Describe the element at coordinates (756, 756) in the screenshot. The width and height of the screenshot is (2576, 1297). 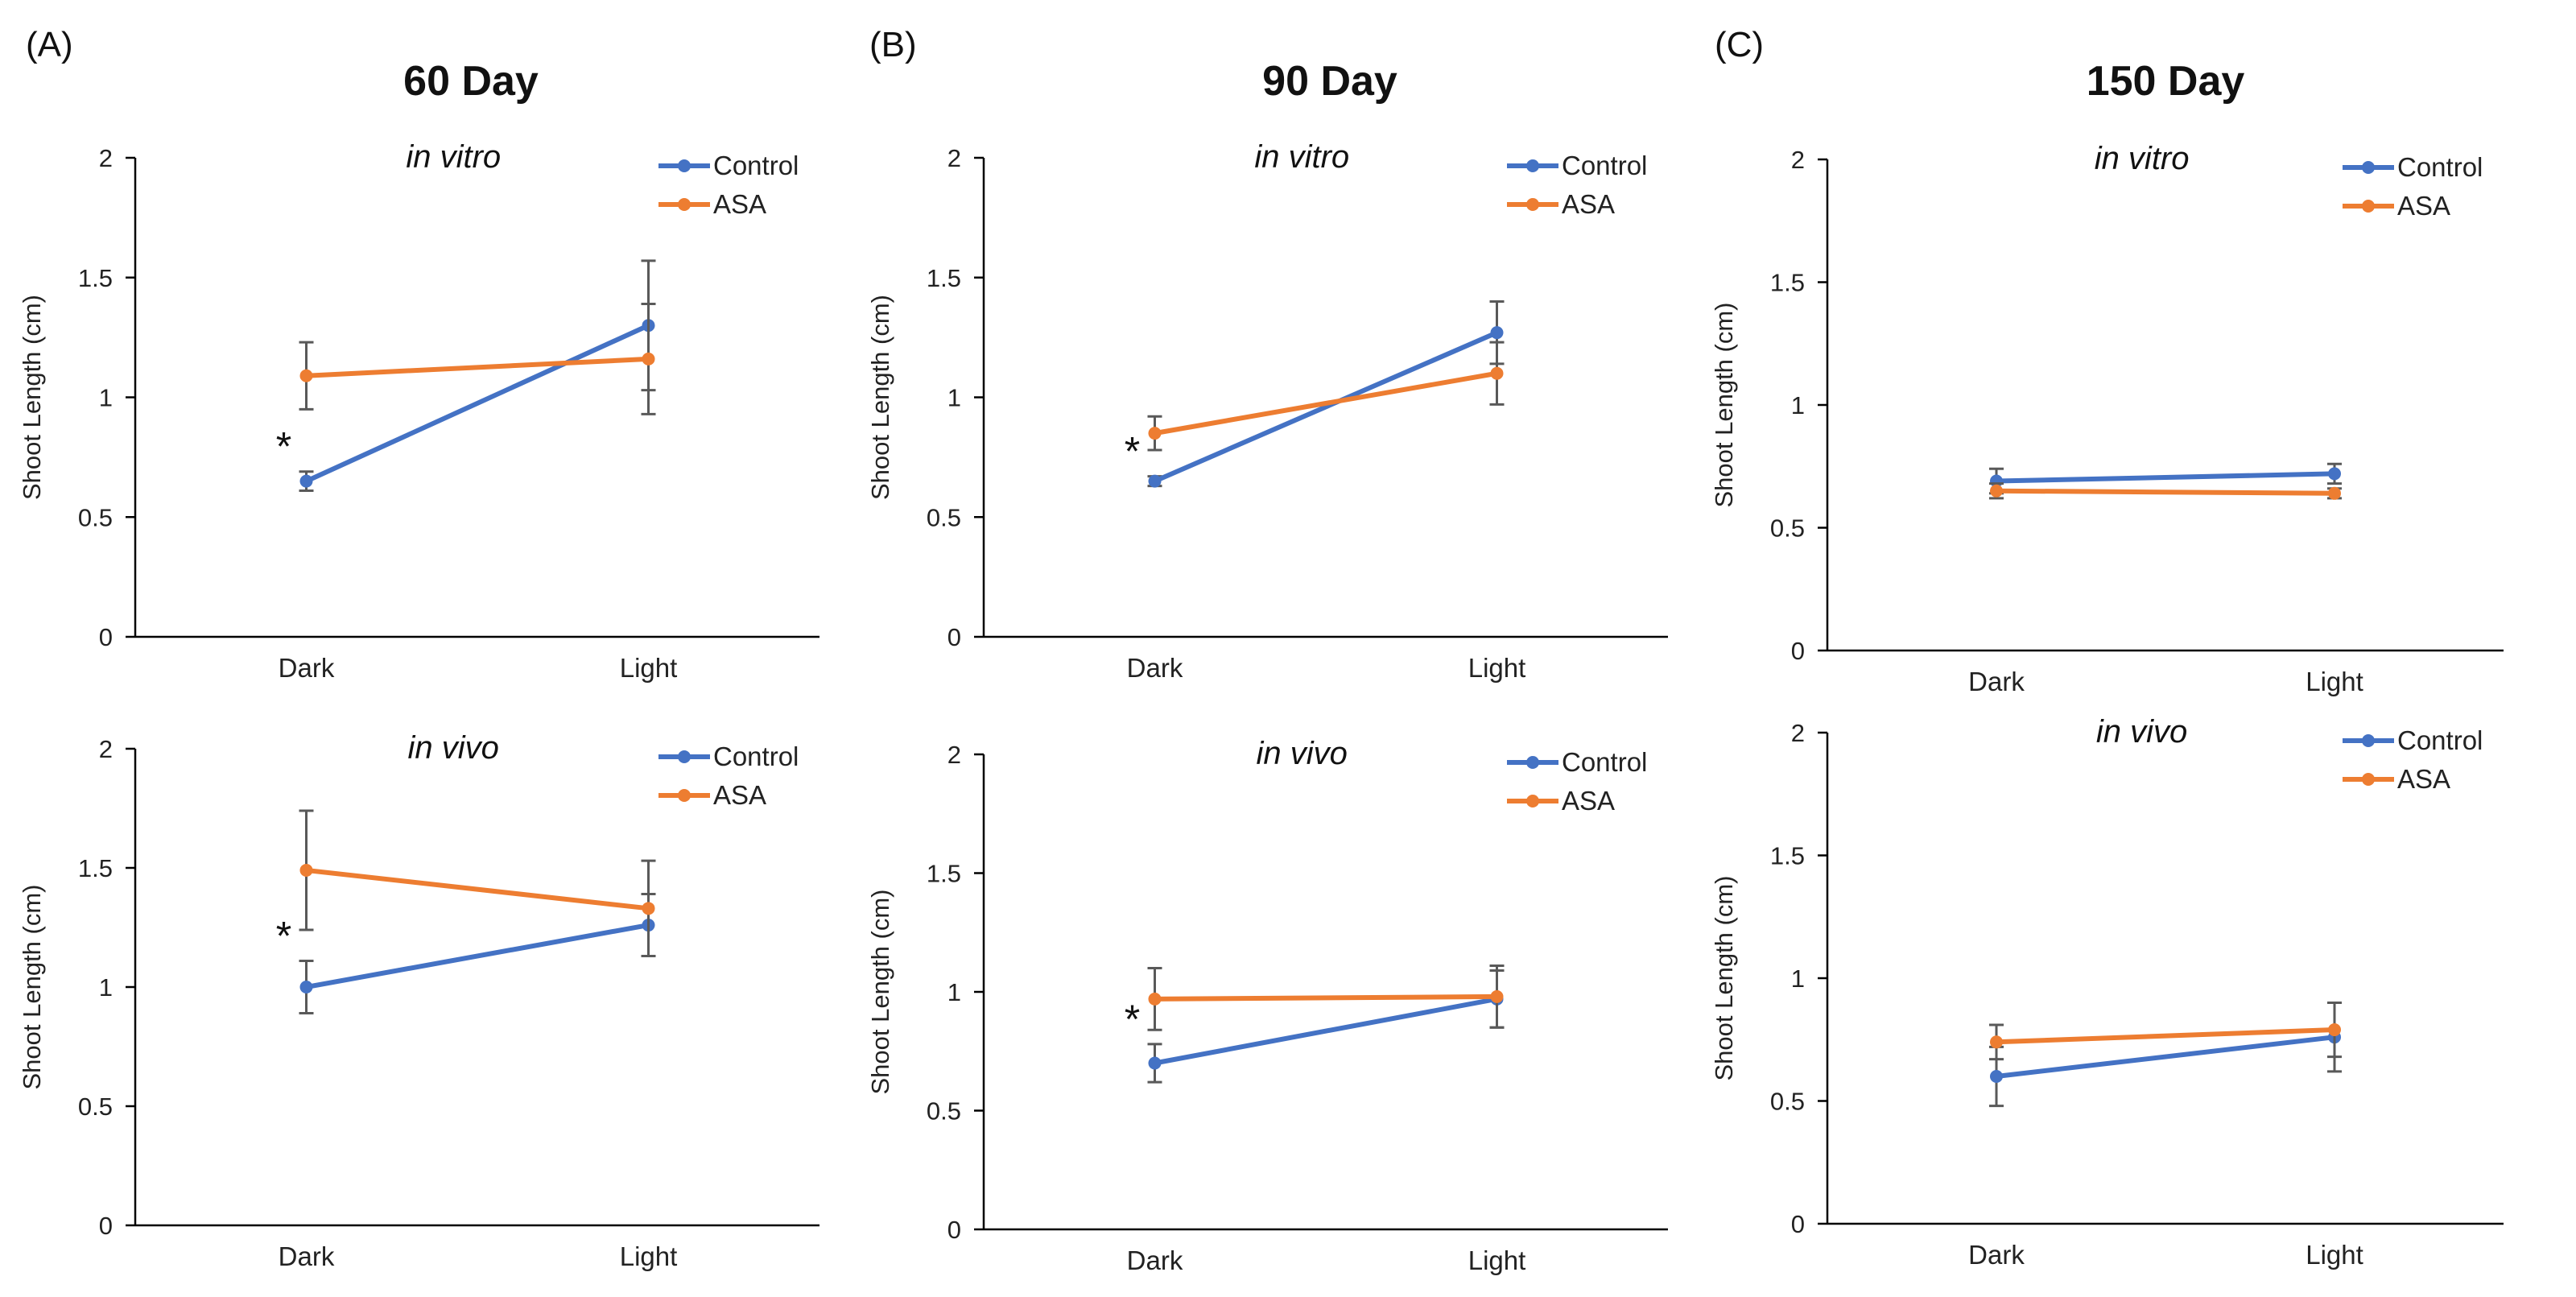
I see `c3-legend-control-label: Control` at that location.